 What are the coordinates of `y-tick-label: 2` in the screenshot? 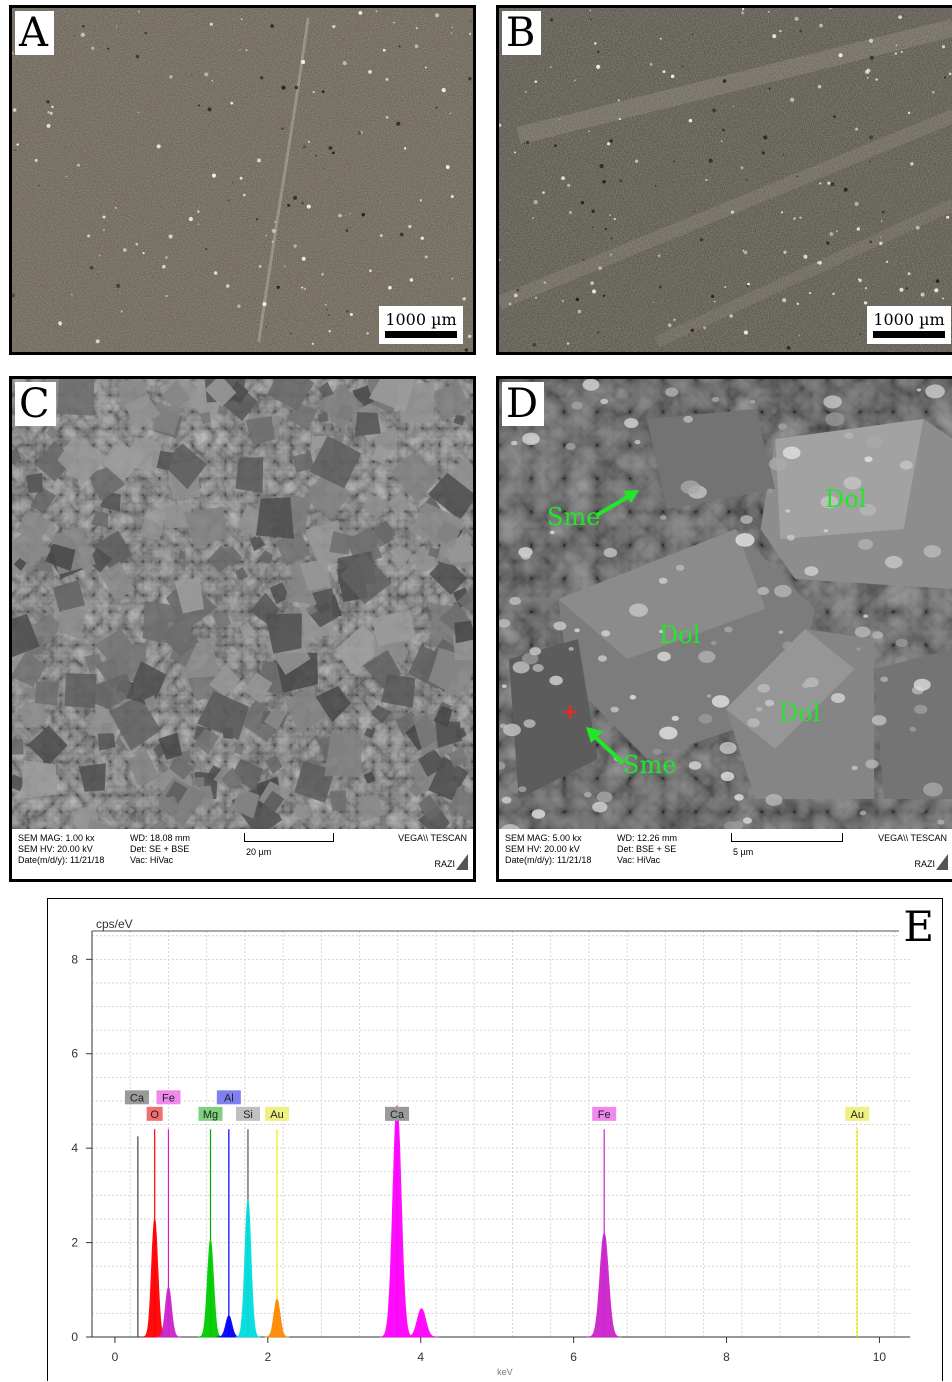 It's located at (74, 1243).